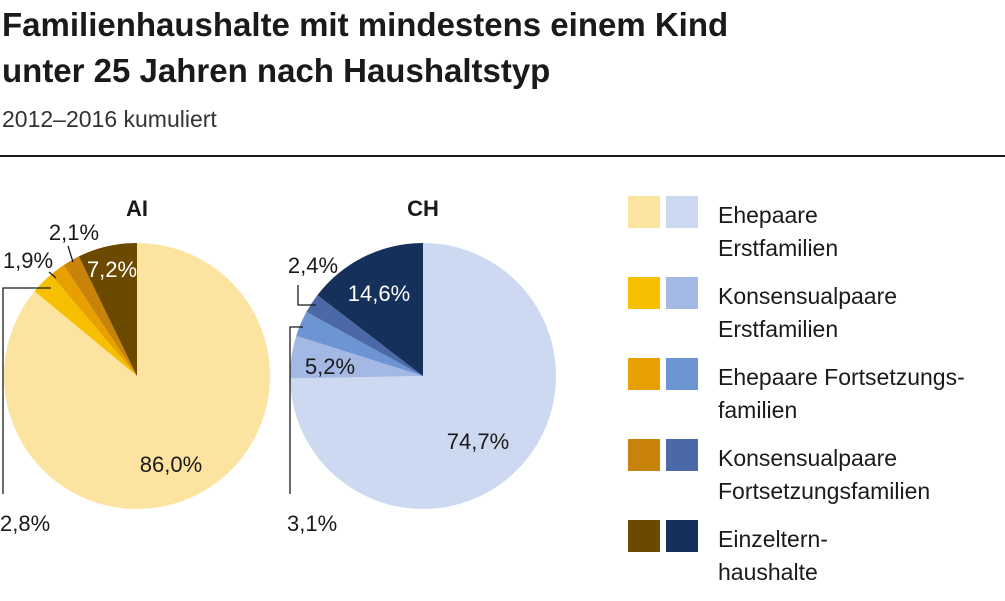  What do you see at coordinates (841, 377) in the screenshot?
I see `legend-label-line-1: Ehepaare Fortsetzungs-` at bounding box center [841, 377].